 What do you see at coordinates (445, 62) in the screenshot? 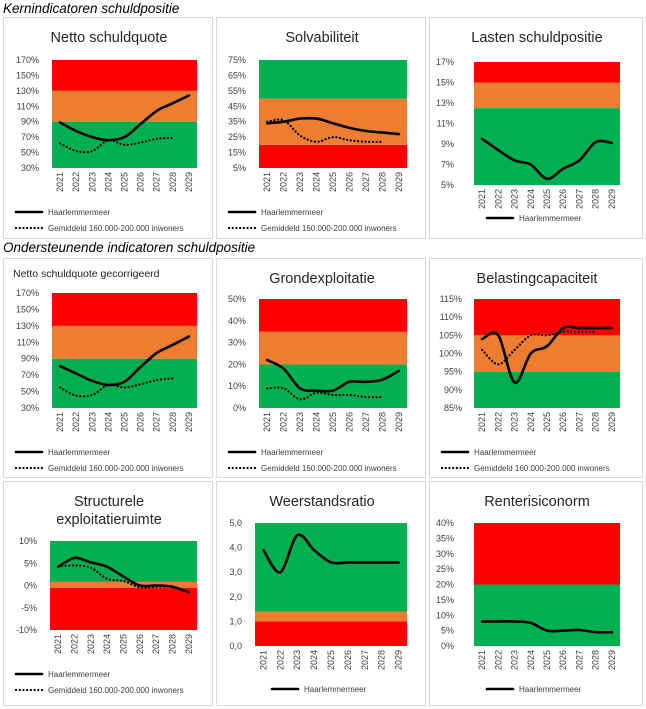
I see `y-tick-label: 17%` at bounding box center [445, 62].